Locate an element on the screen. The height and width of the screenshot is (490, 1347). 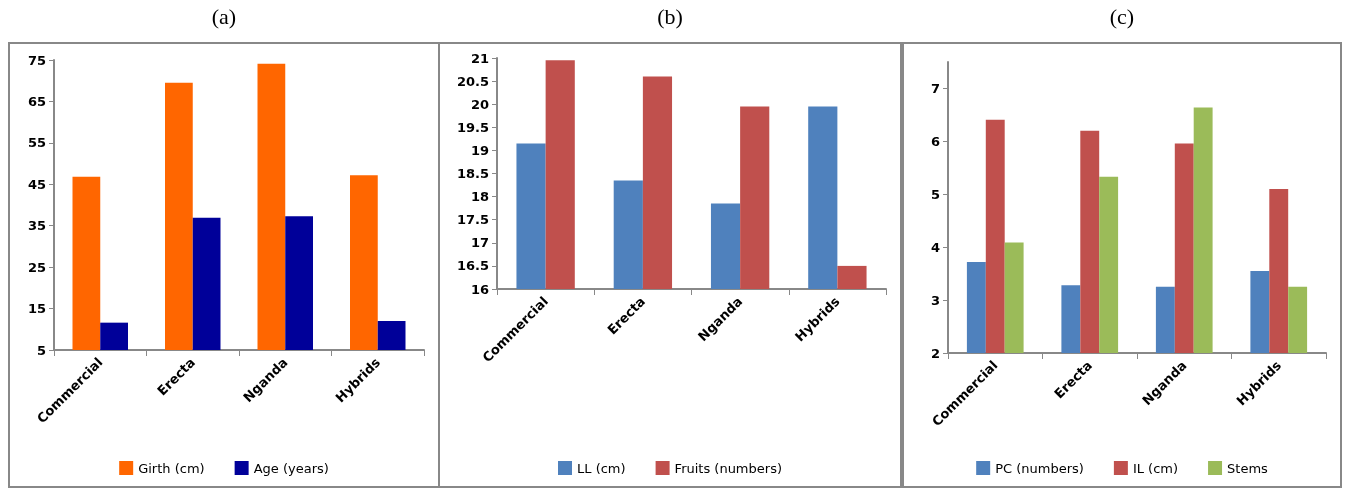
y-tick-label: 35 is located at coordinates (36, 226).